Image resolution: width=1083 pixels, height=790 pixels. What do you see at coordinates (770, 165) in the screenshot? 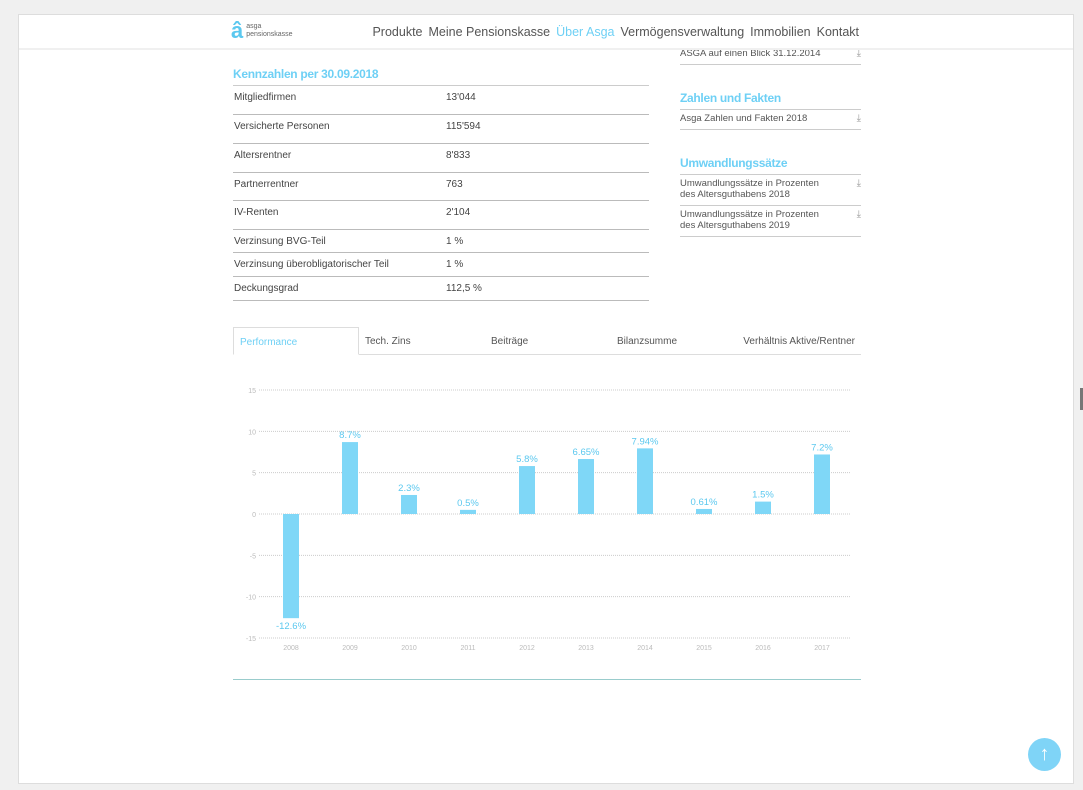
I see `umw-title: Umwandlungssätze` at bounding box center [770, 165].